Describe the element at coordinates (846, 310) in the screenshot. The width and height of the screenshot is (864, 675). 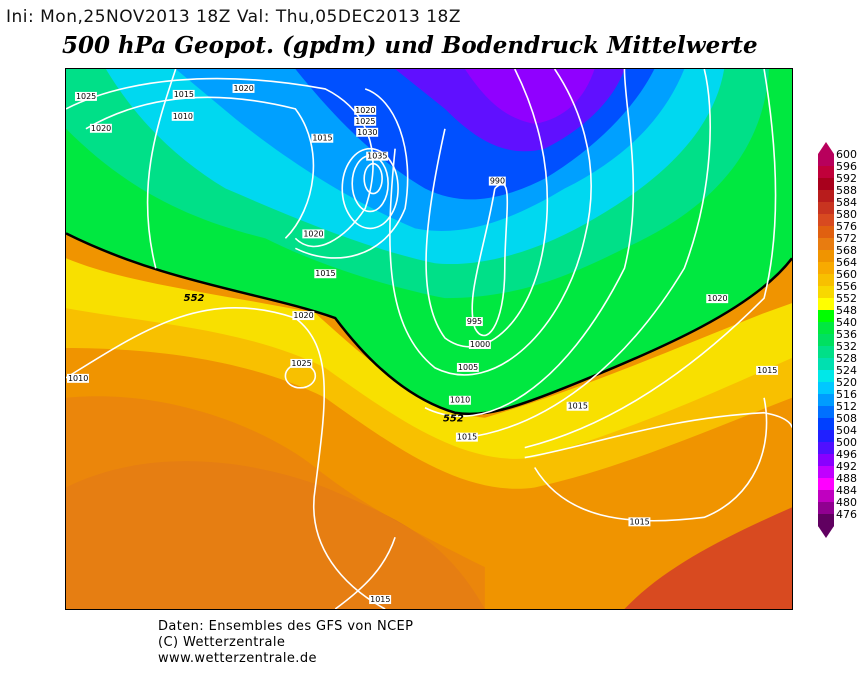
I see `colorbar-label: 548` at that location.